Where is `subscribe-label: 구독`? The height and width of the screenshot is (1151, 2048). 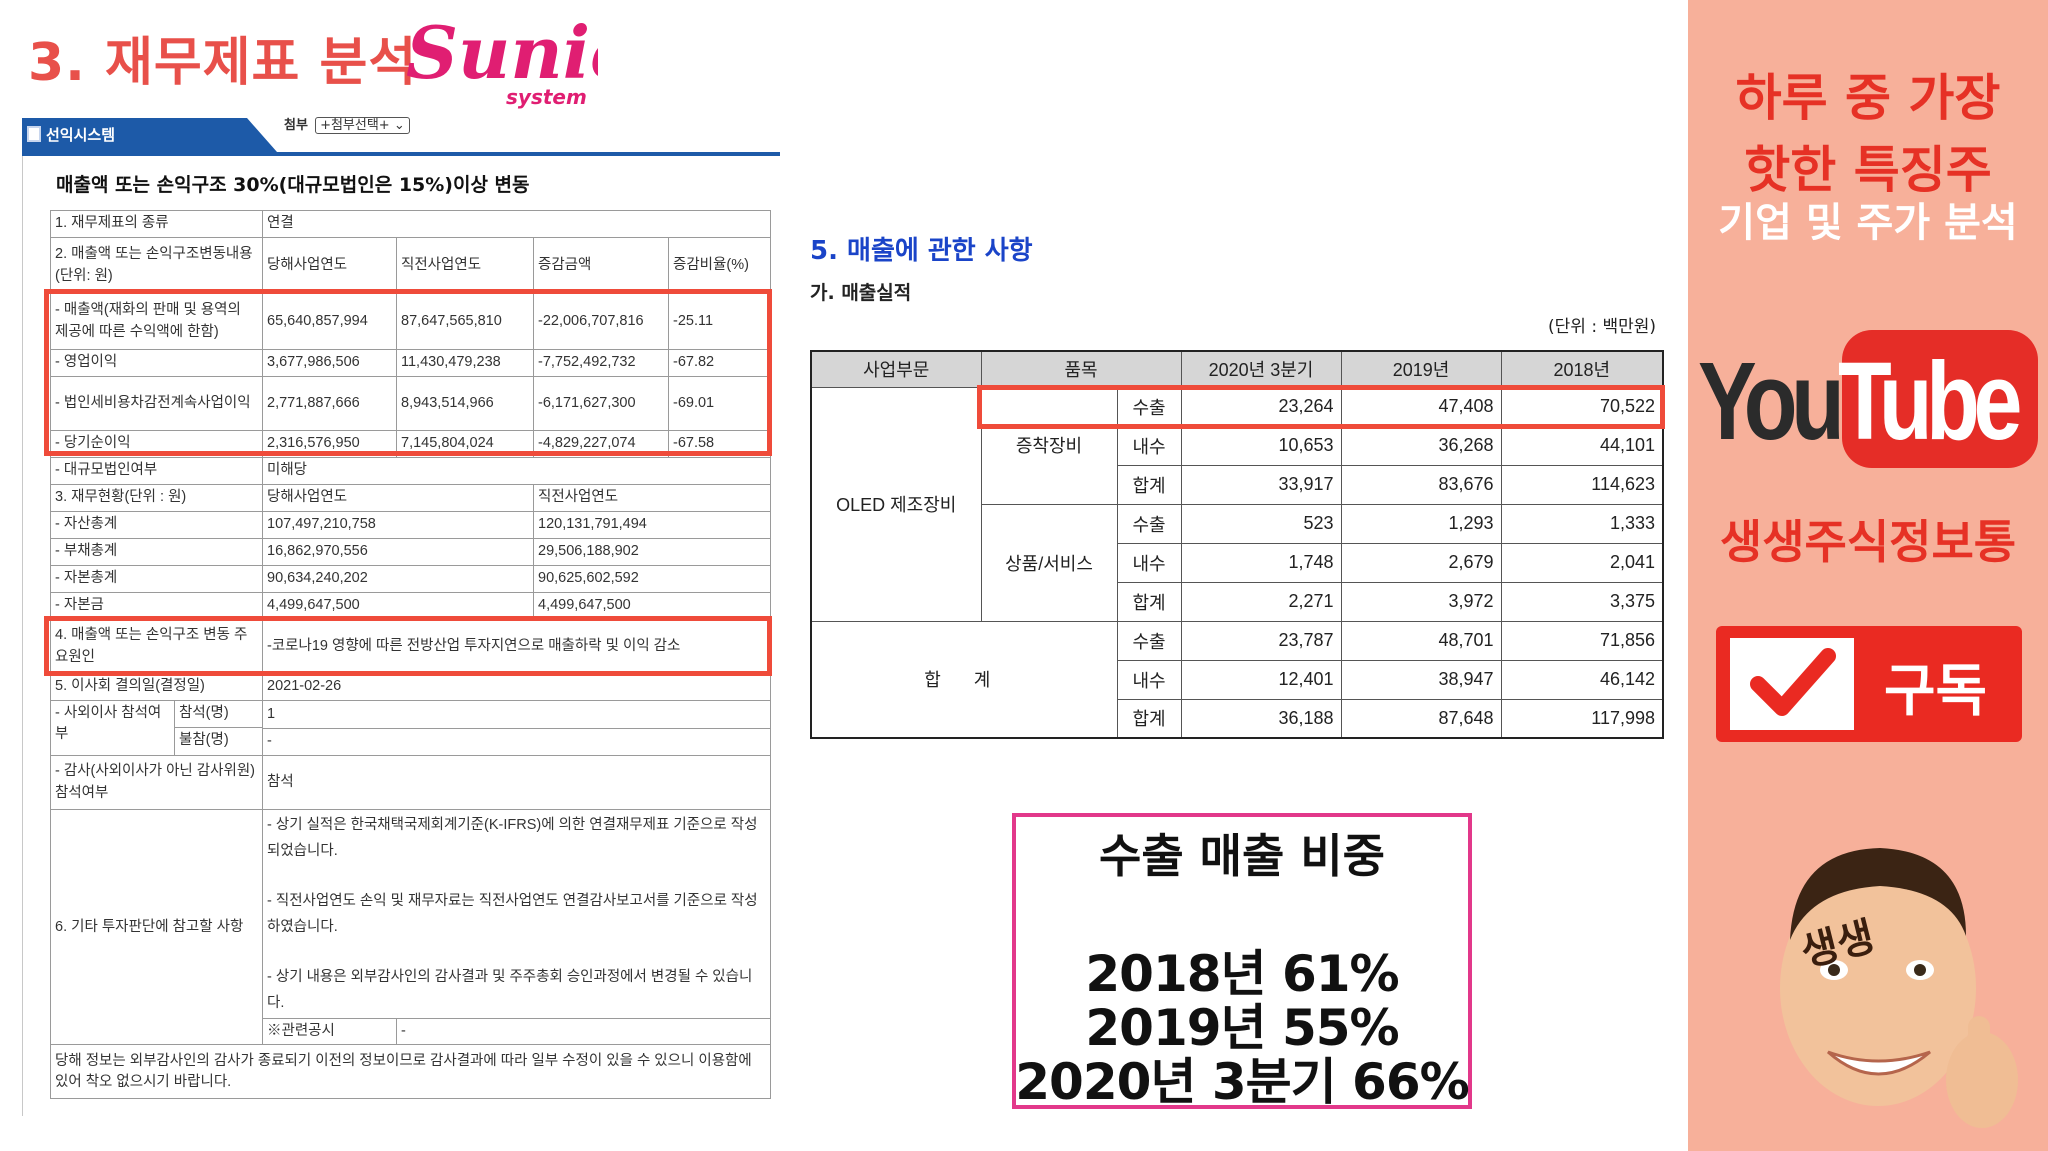 subscribe-label: 구독 is located at coordinates (1936, 691).